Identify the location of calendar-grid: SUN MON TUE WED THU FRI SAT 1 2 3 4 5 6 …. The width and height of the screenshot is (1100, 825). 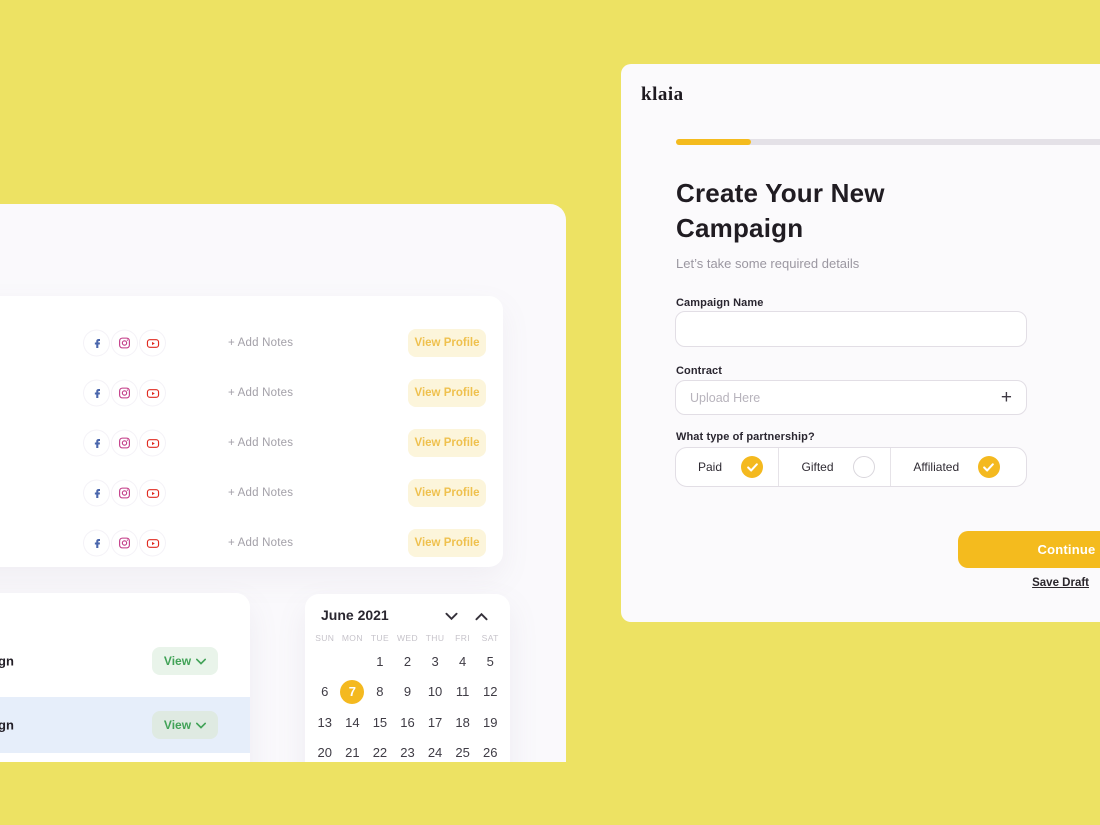
(407, 696).